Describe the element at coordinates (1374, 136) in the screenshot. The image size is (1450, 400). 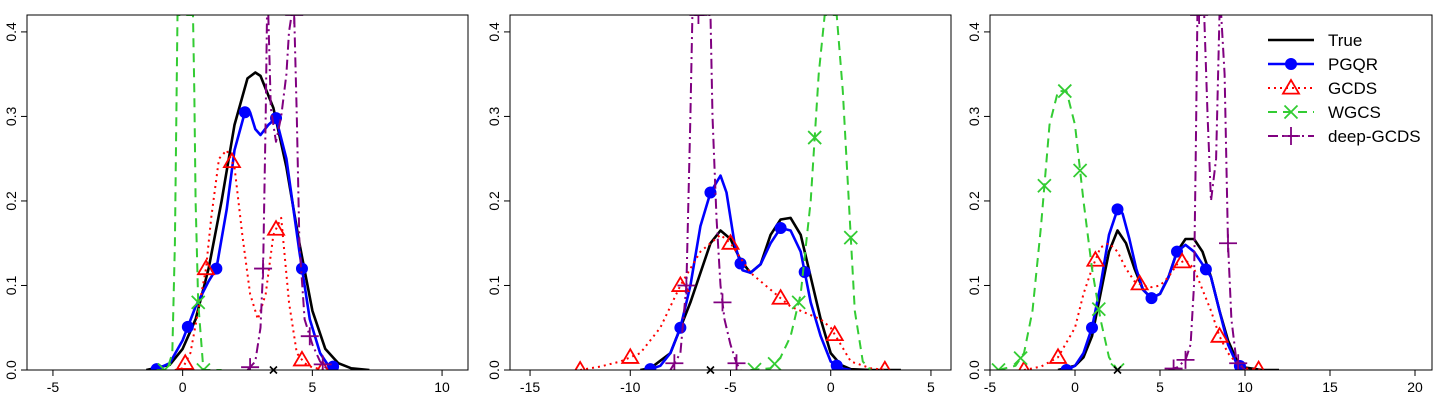
I see `legend-label-deep-gcds: deep-GCDS` at that location.